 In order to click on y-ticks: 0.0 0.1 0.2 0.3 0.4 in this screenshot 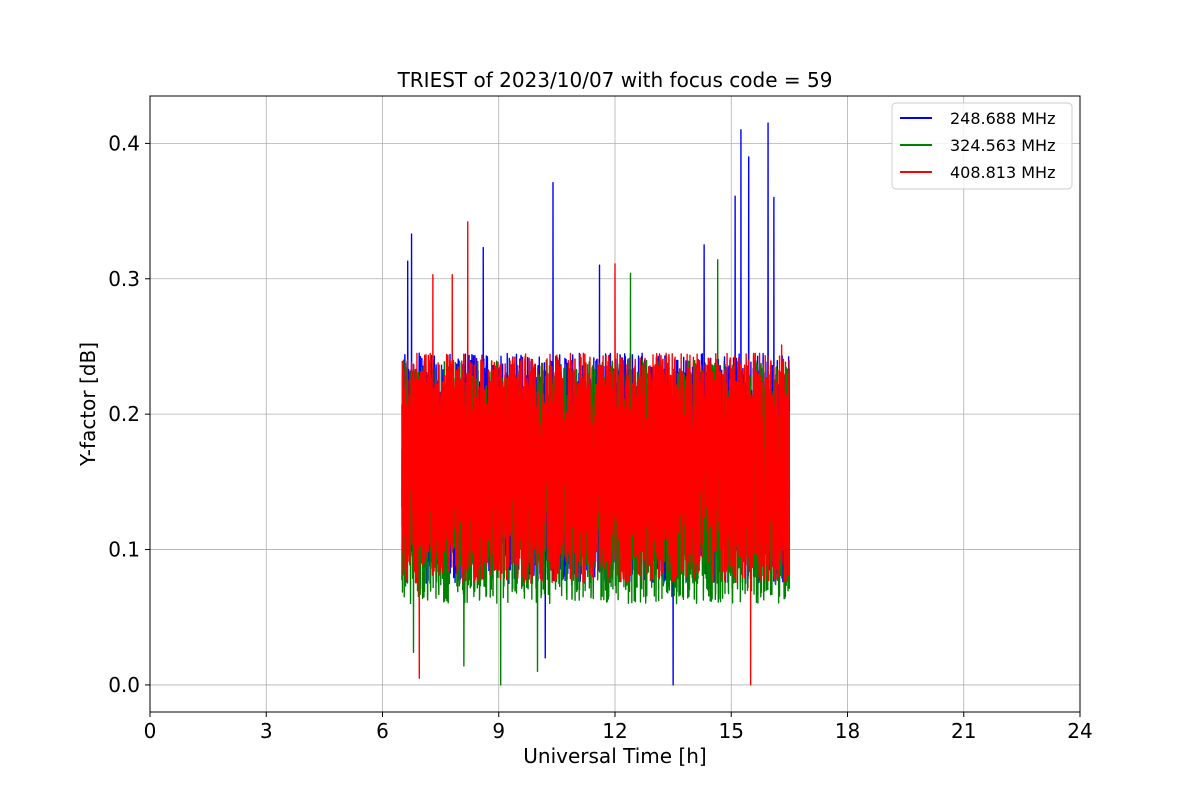, I will do `click(129, 414)`.